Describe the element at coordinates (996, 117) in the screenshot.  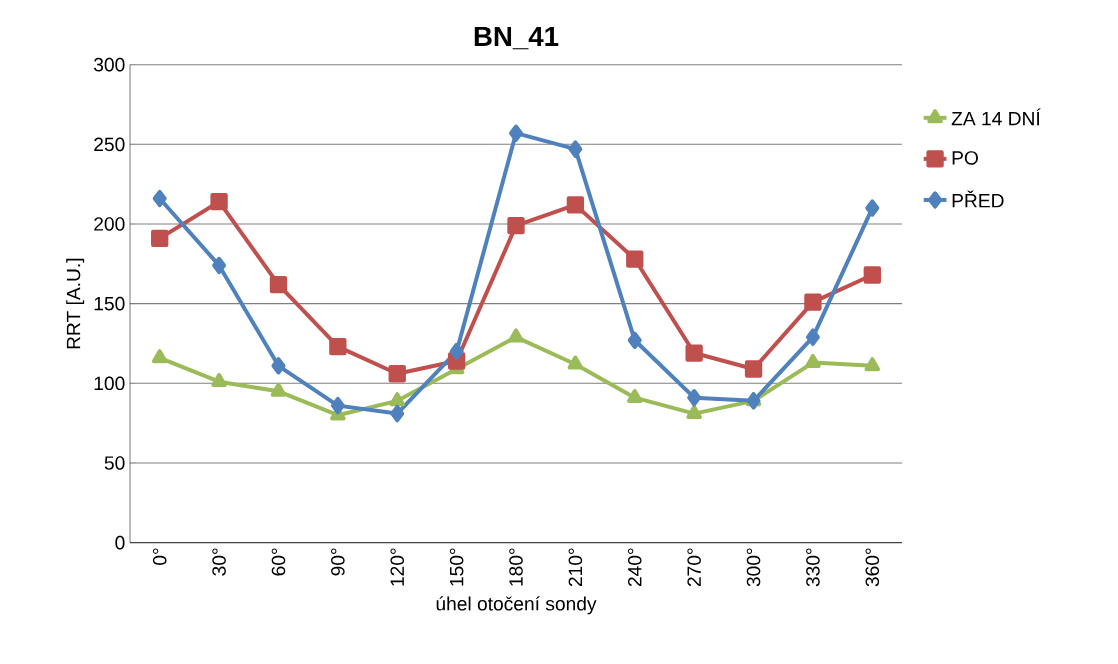
I see `legend-label: ZA 14 DNÍ` at that location.